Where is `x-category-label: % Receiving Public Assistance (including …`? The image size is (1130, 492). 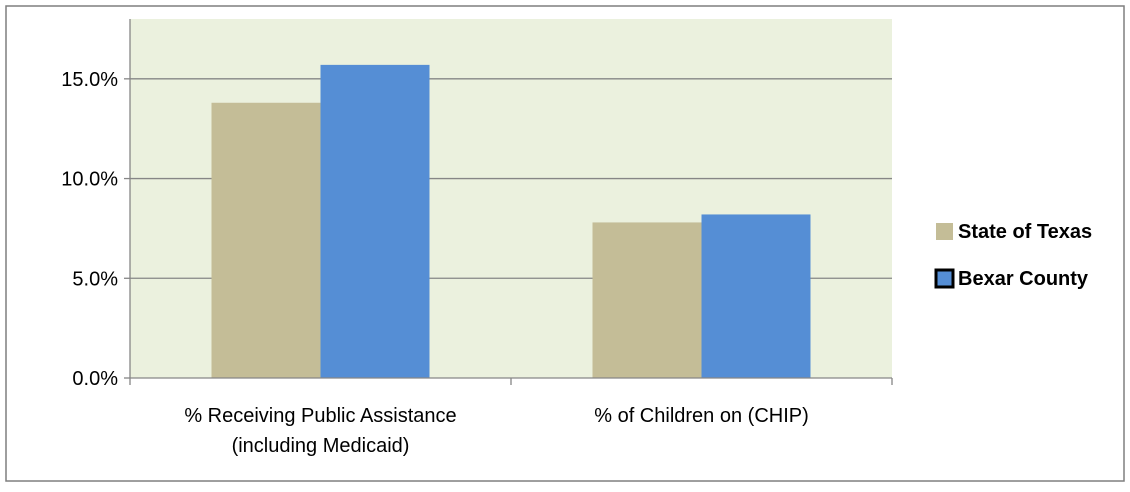 x-category-label: % Receiving Public Assistance (including … is located at coordinates (320, 431).